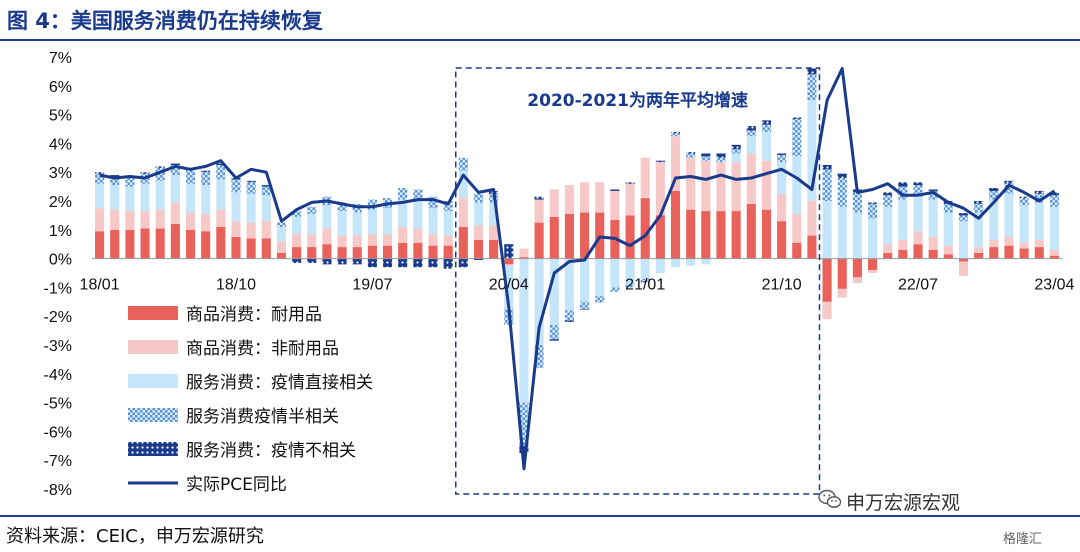 The height and width of the screenshot is (552, 1080). What do you see at coordinates (60, 260) in the screenshot?
I see `y-tick-label: 0%` at bounding box center [60, 260].